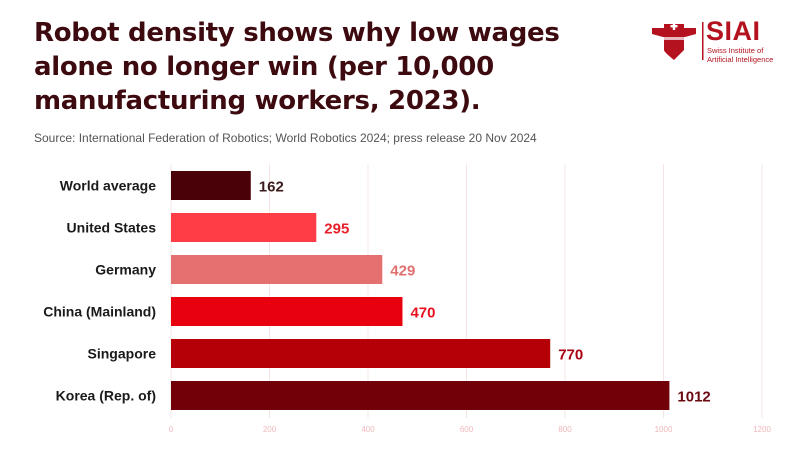  Describe the element at coordinates (422, 313) in the screenshot. I see `value-label-china-mainland: 470` at that location.